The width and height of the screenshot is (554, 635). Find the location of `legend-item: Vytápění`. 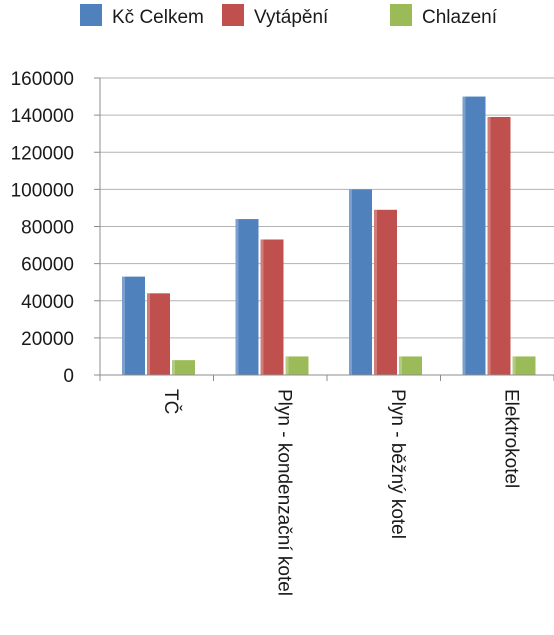

legend-item: Vytápění is located at coordinates (275, 16).